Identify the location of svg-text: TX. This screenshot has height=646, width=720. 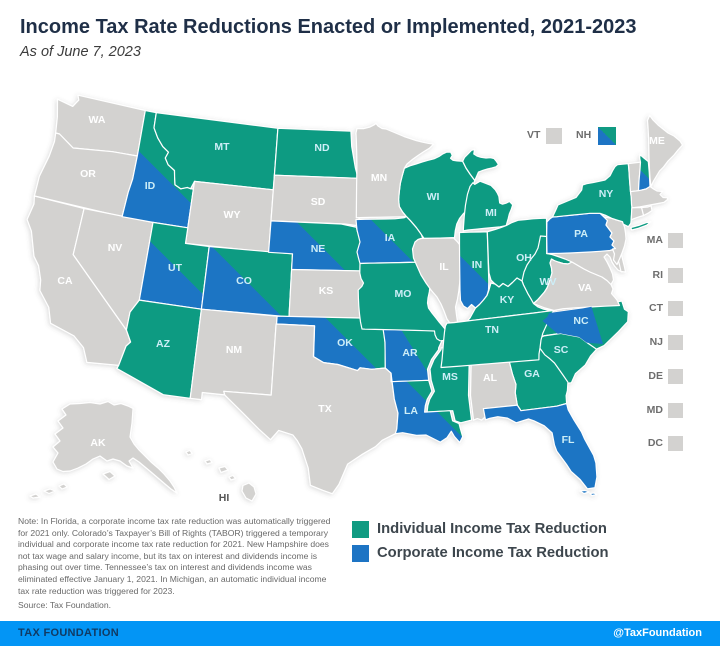
(324, 409).